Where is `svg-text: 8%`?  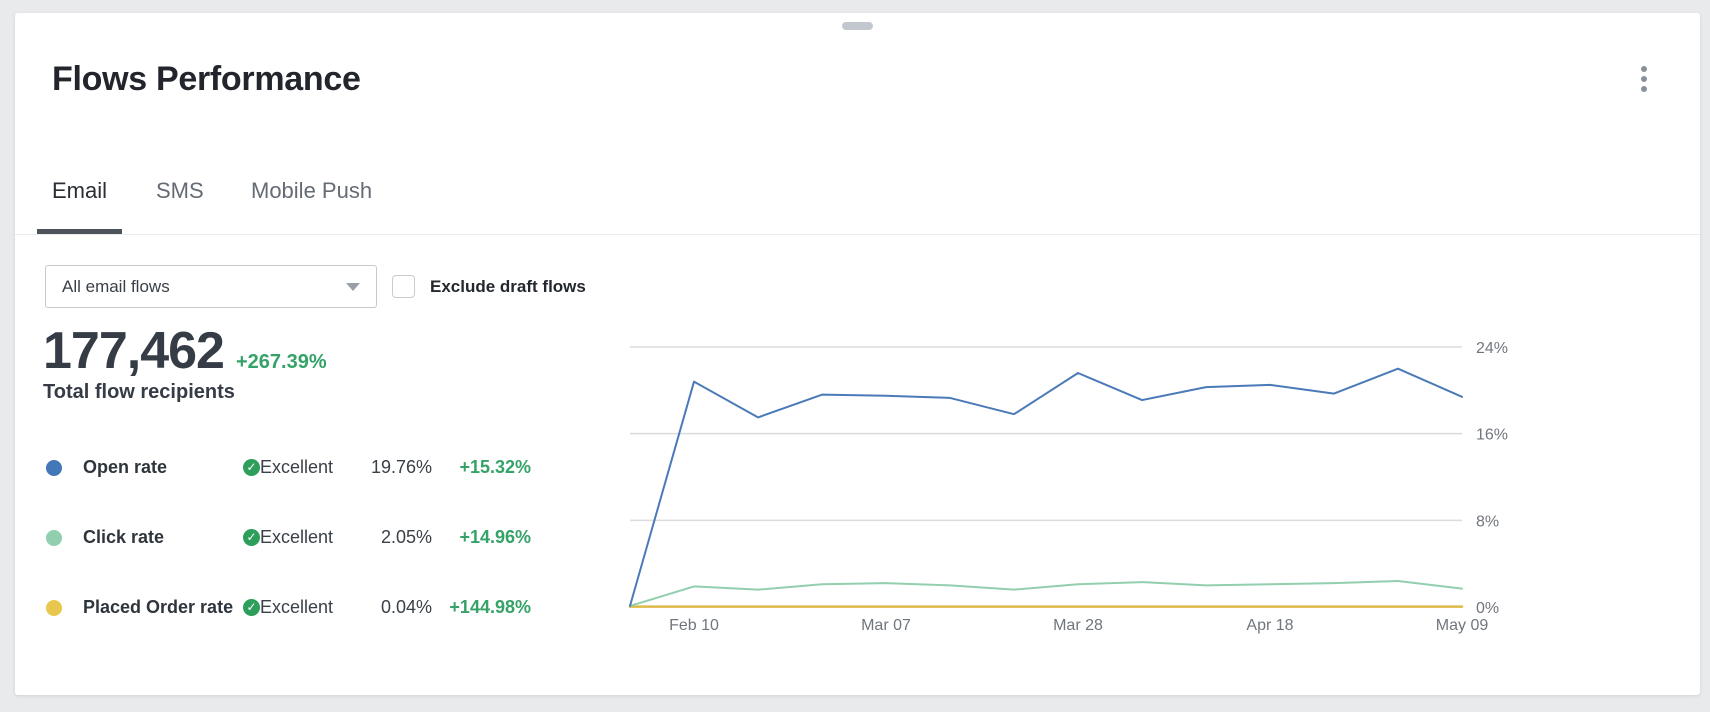 svg-text: 8% is located at coordinates (1487, 521).